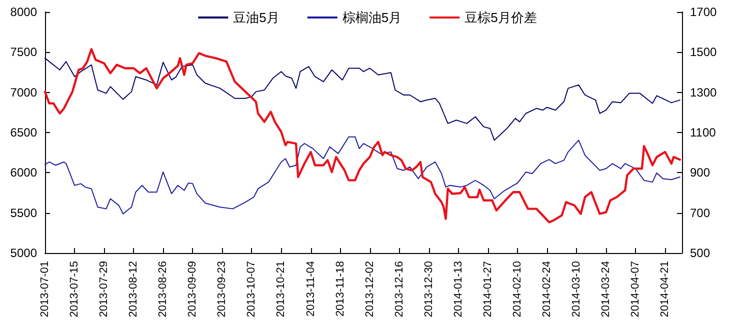  What do you see at coordinates (104, 289) in the screenshot?
I see `x-tick-label: 2013-07-29` at bounding box center [104, 289].